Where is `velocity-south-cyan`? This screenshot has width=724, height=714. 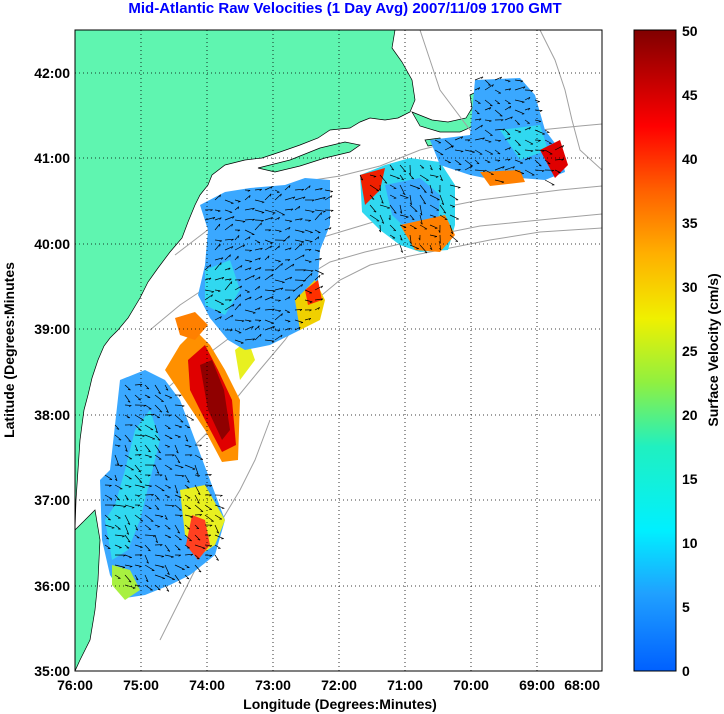 velocity-south-cyan is located at coordinates (132, 485).